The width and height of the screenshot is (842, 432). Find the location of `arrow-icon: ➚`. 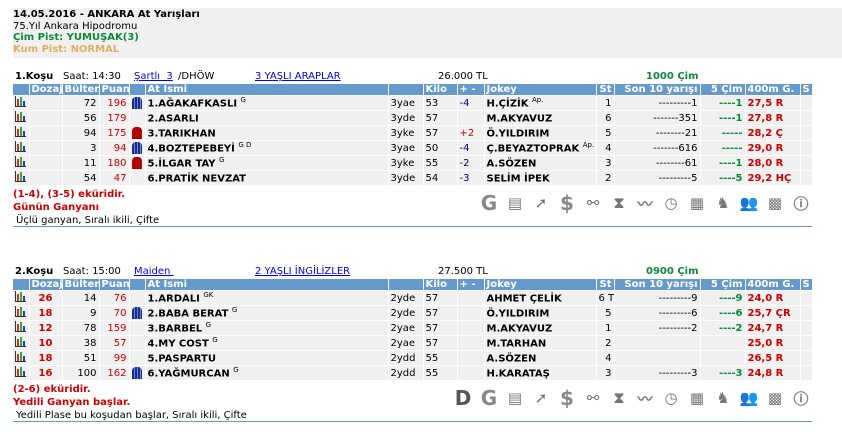

arrow-icon: ➚ is located at coordinates (541, 203).